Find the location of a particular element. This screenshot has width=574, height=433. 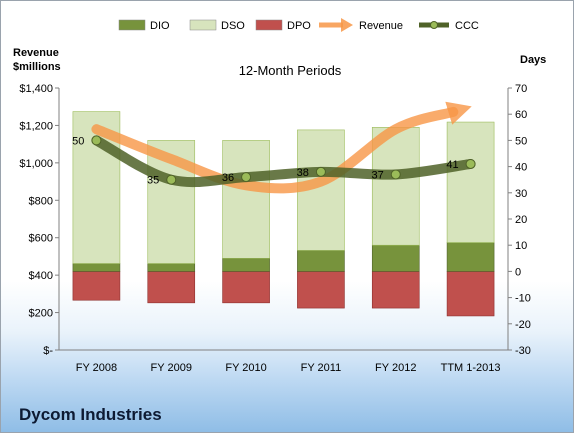

left-tick-label-2: $400 is located at coordinates (41, 276).